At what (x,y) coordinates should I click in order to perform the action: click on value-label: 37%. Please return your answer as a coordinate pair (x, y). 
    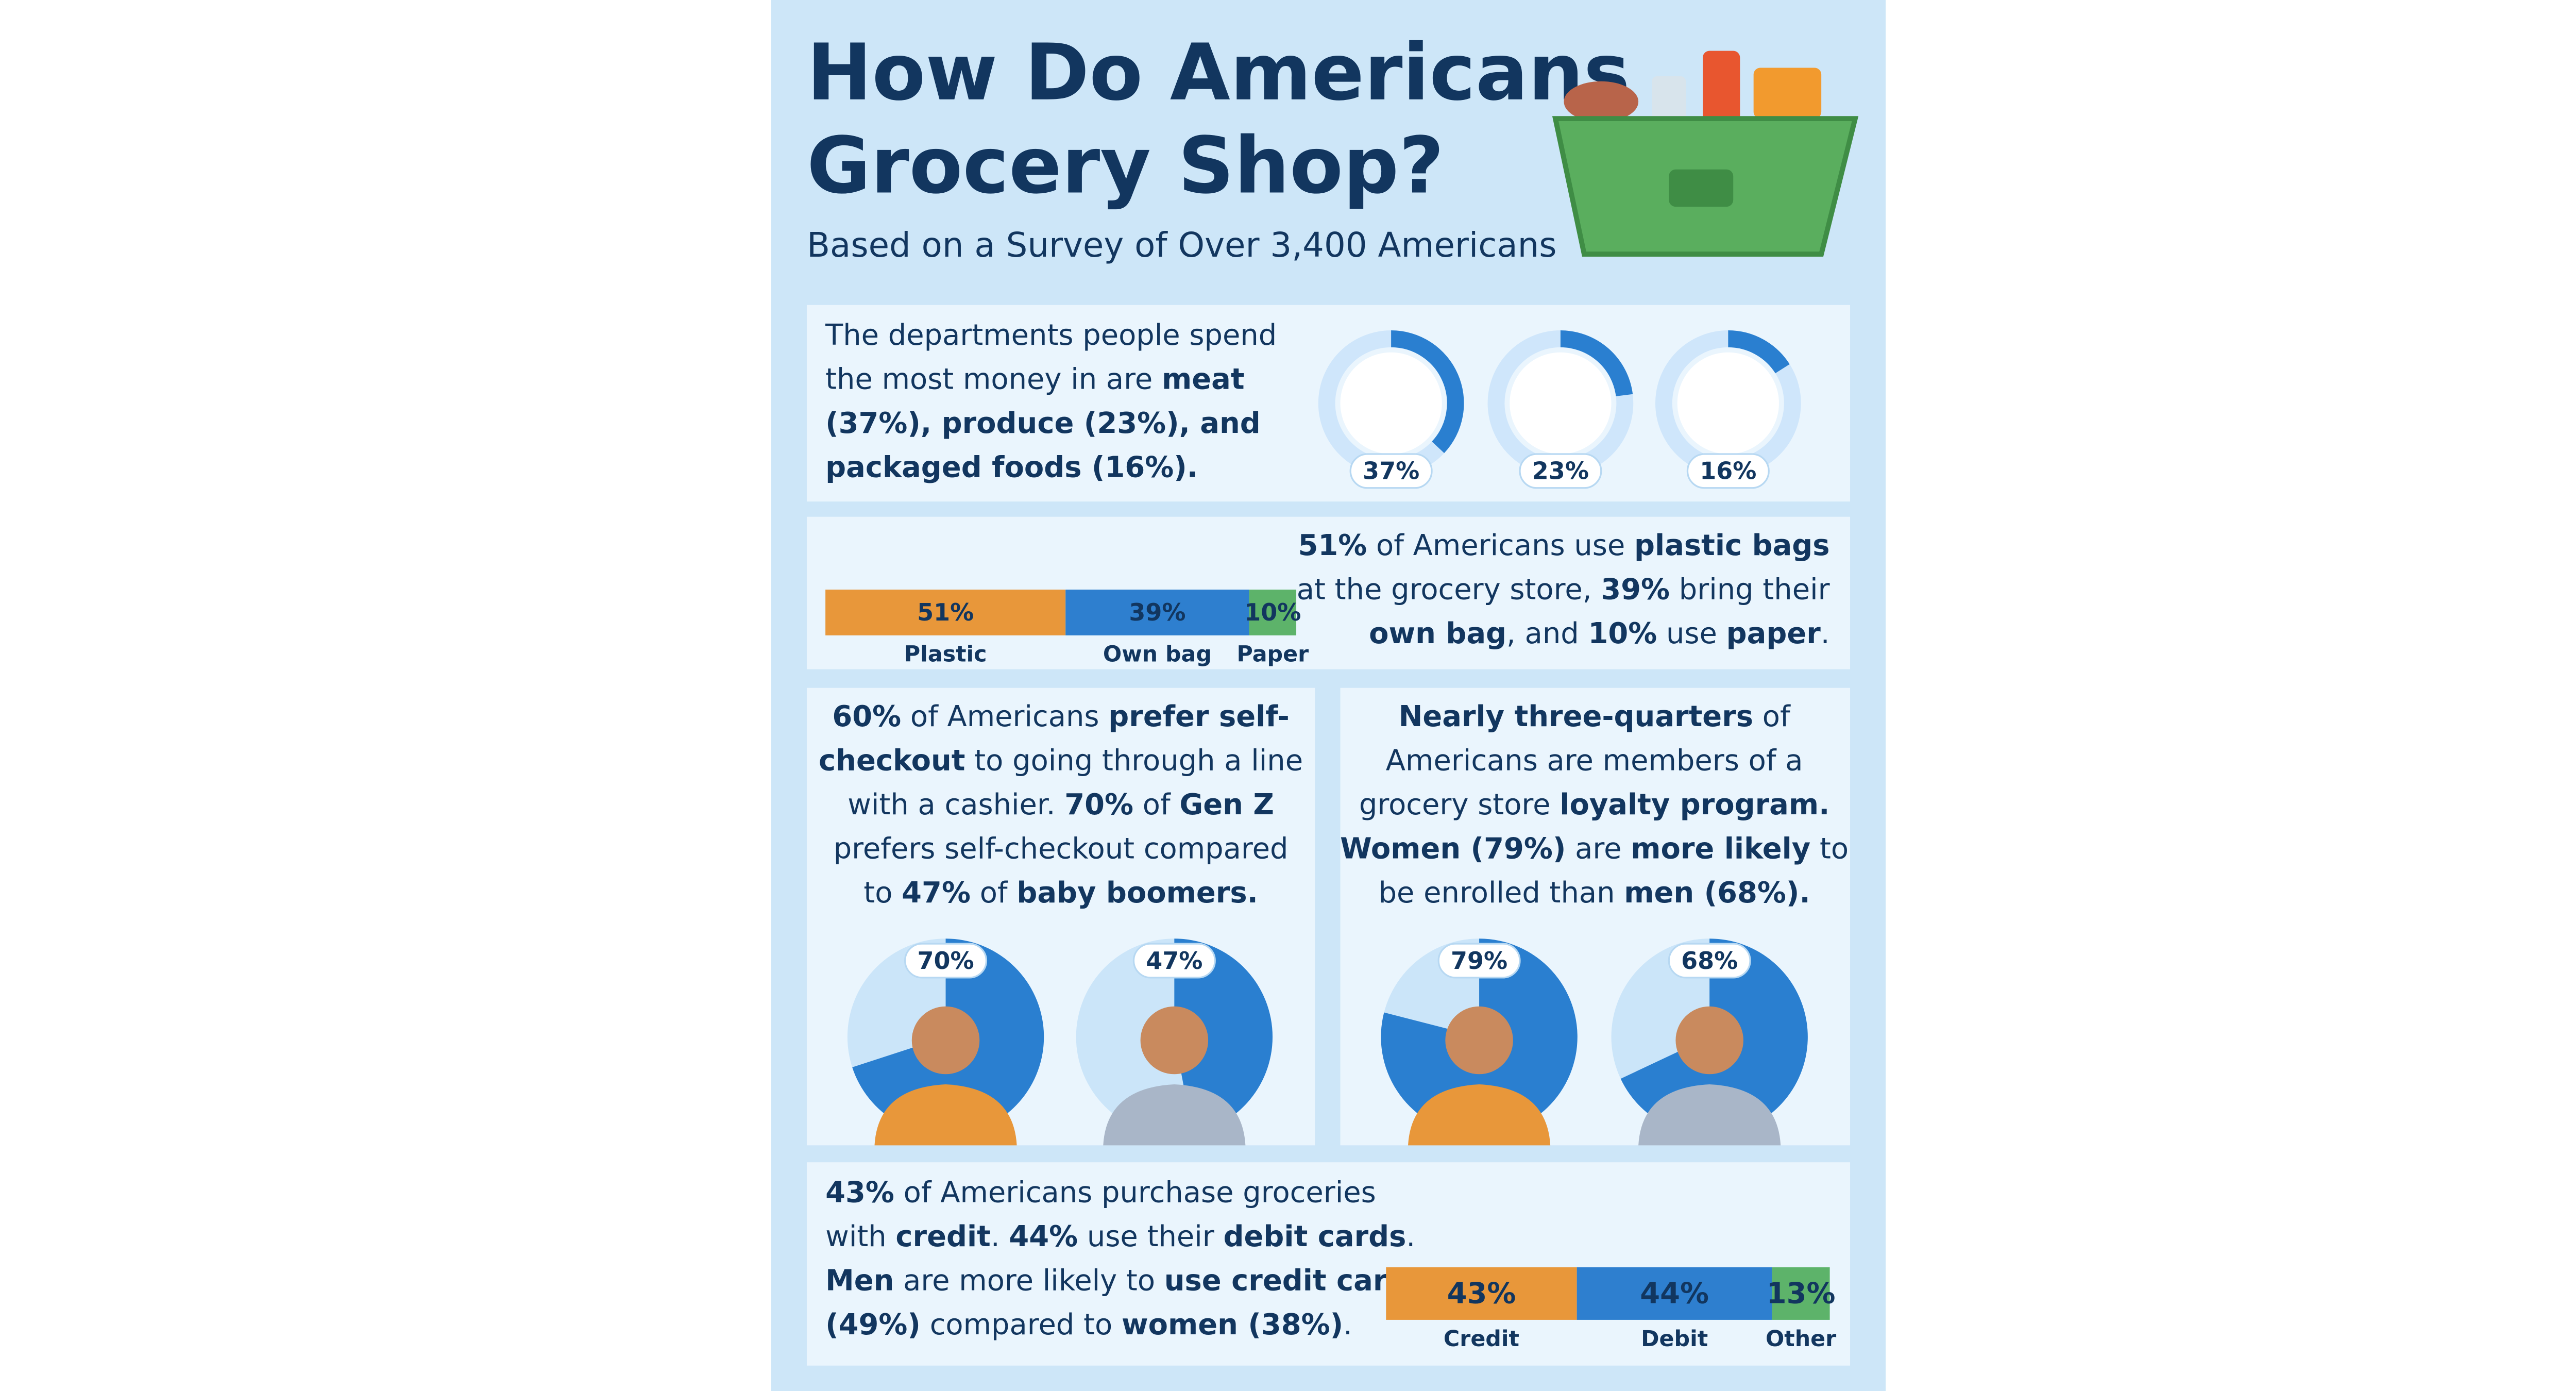
    Looking at the image, I should click on (1391, 471).